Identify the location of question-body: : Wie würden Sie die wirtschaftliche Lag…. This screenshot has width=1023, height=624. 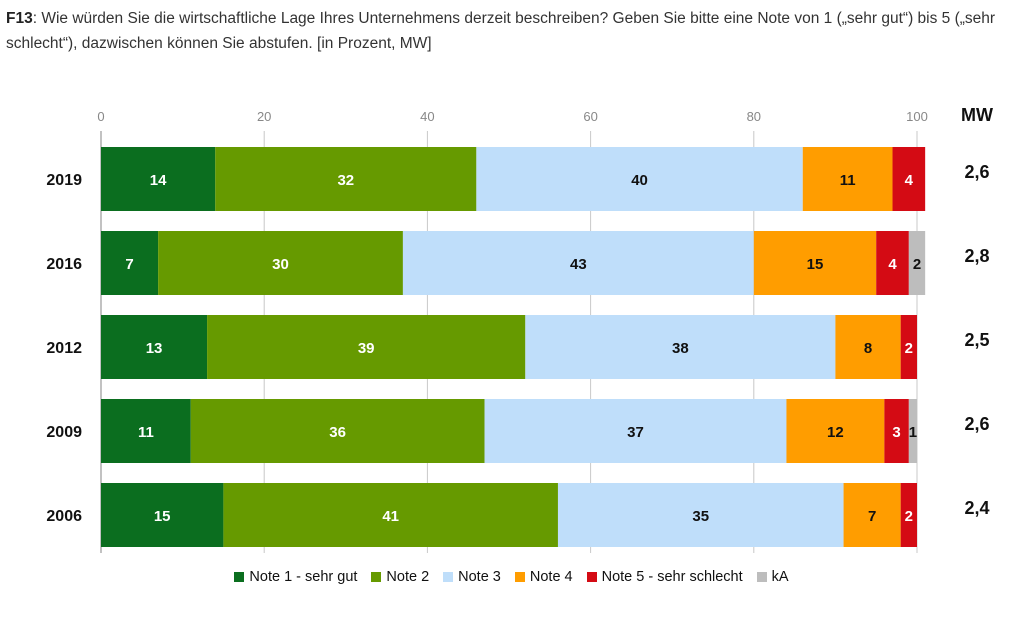
(501, 31).